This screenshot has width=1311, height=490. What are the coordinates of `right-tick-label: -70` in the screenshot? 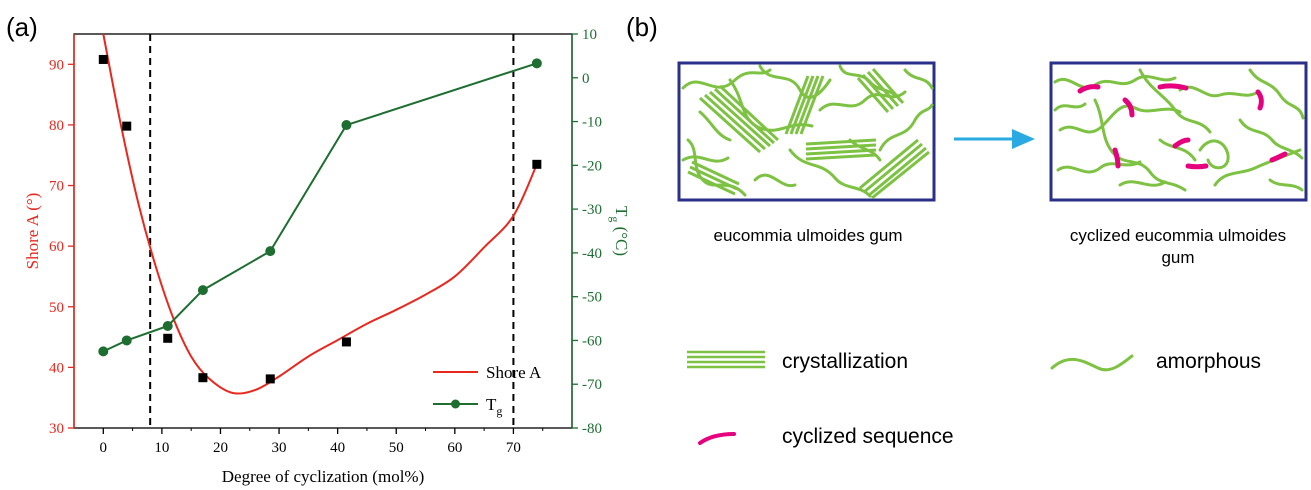 It's located at (592, 385).